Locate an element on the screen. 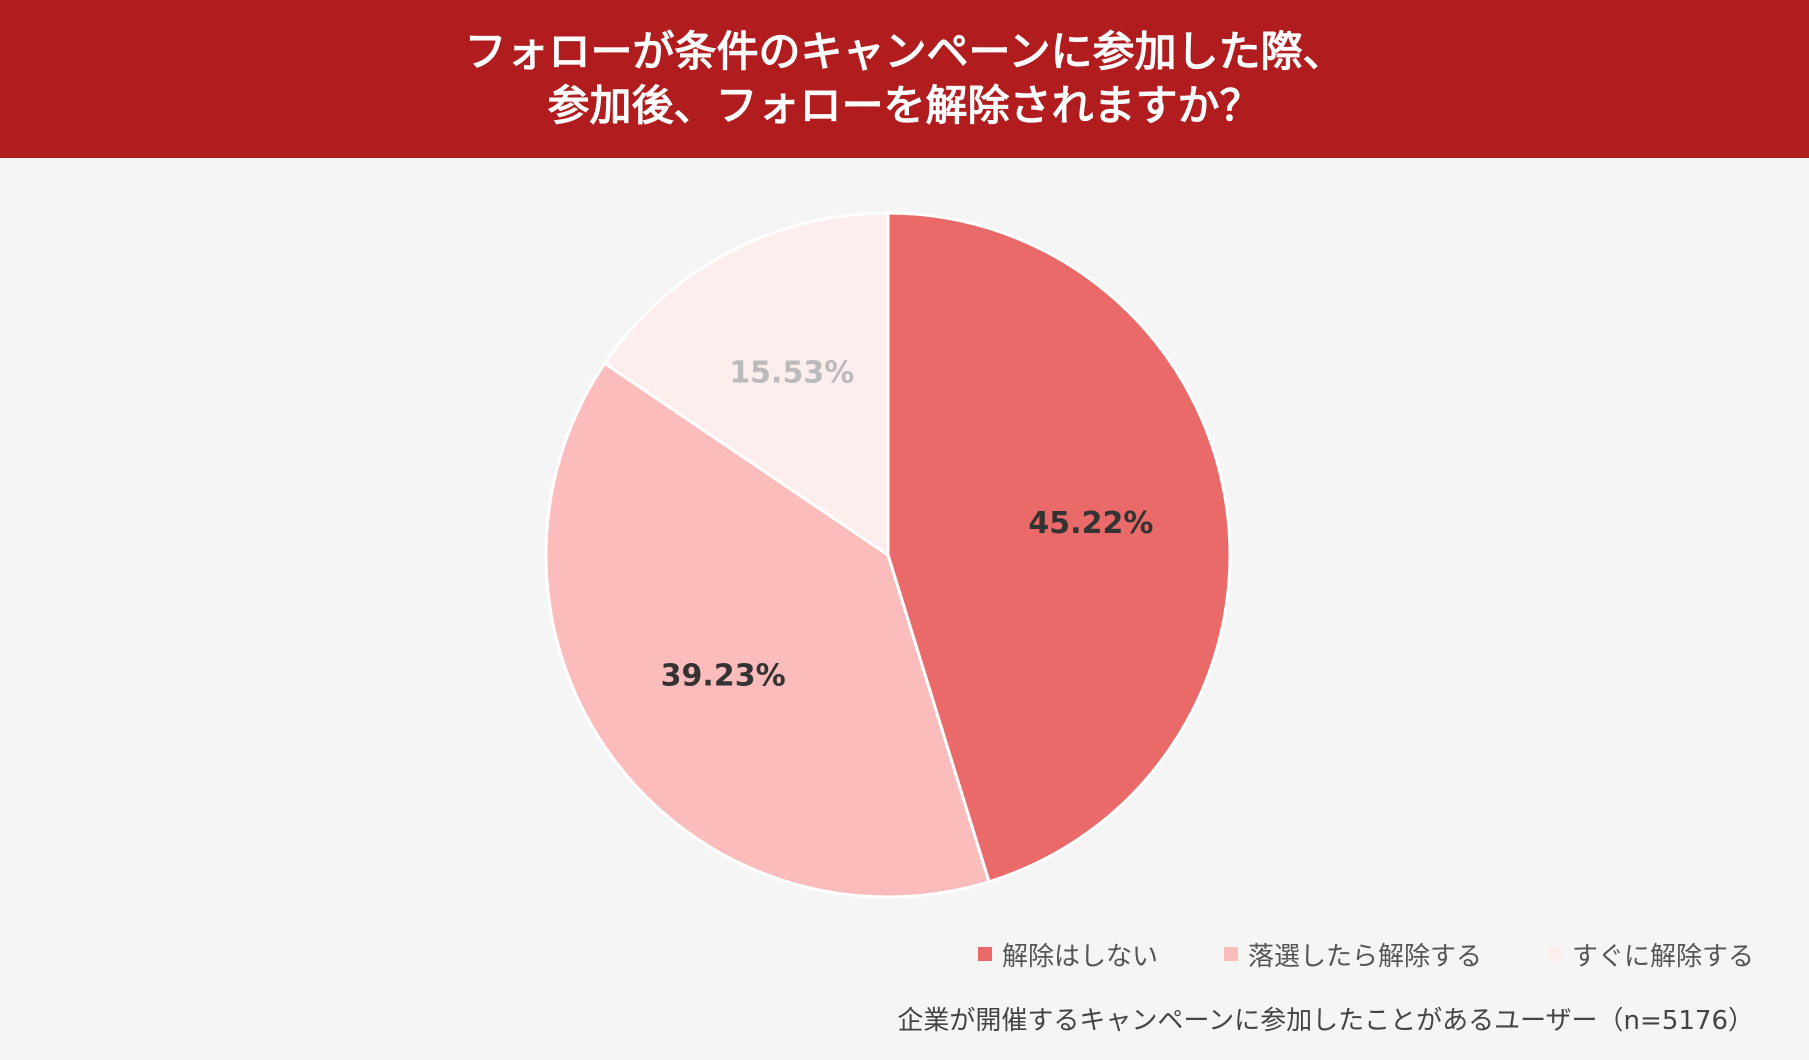  pie-data-label-0: 45.22% is located at coordinates (1090, 523).